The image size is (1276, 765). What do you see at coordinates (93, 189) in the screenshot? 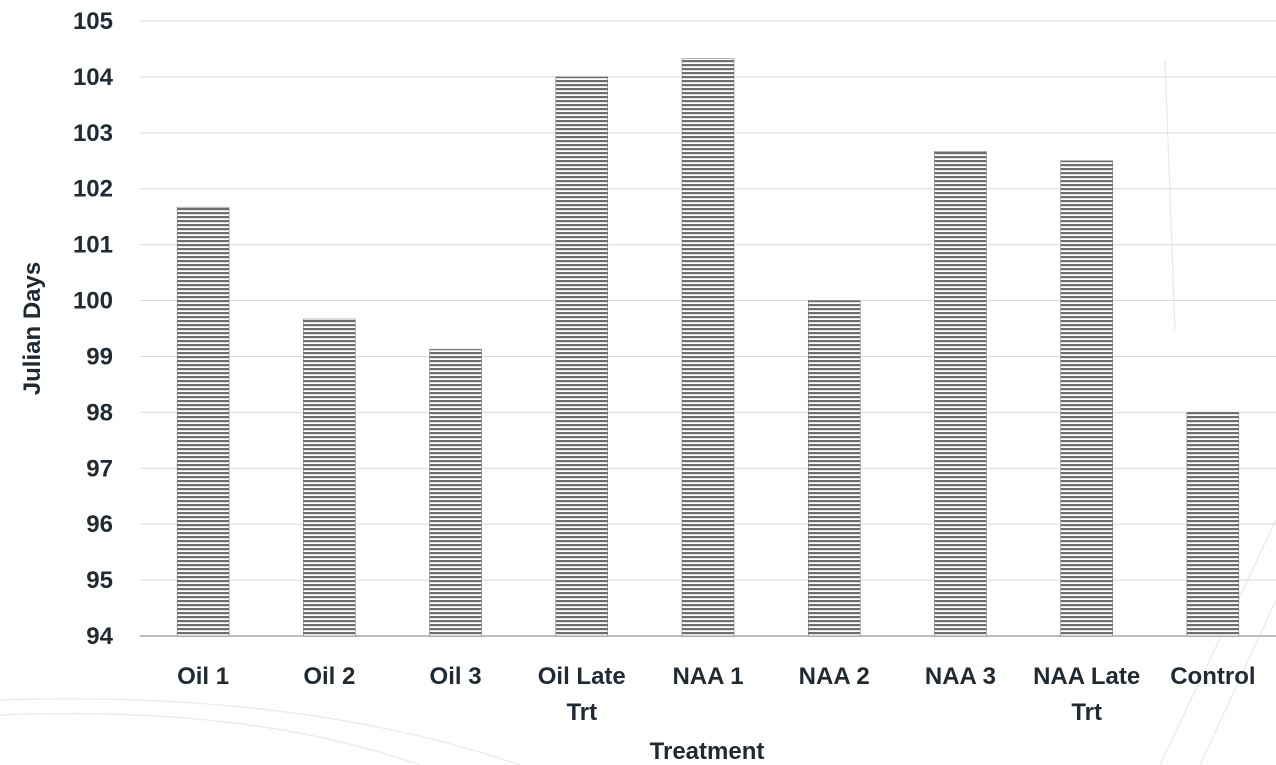
I see `y-tick-label: 102` at bounding box center [93, 189].